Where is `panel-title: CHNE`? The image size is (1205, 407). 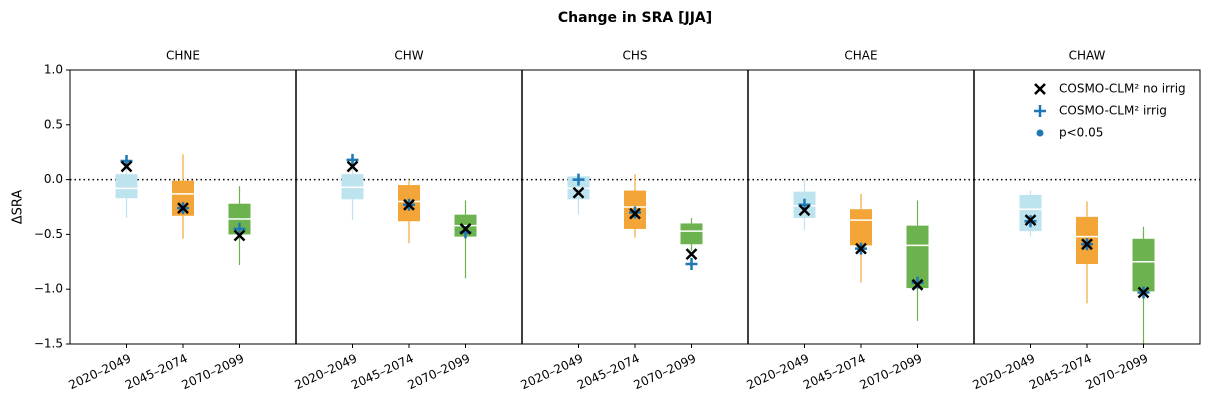
panel-title: CHNE is located at coordinates (183, 56).